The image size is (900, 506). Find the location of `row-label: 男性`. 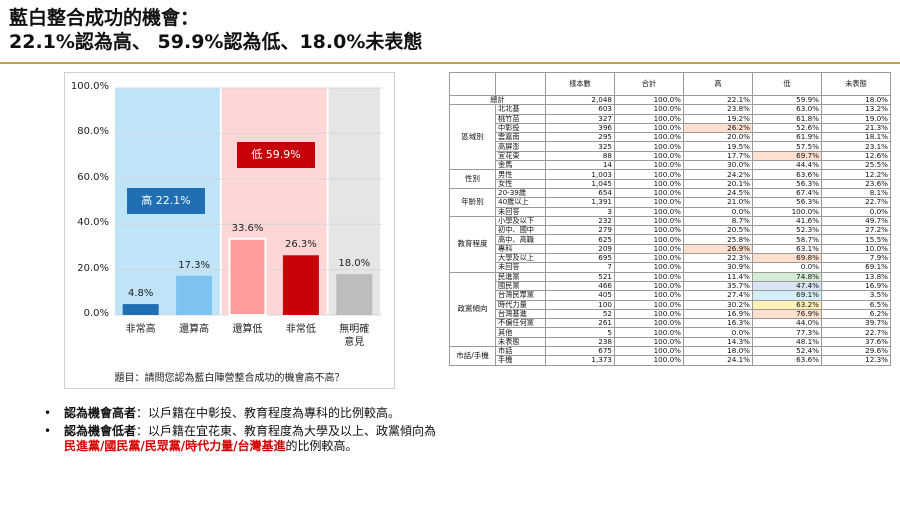

row-label: 男性 is located at coordinates (520, 174).